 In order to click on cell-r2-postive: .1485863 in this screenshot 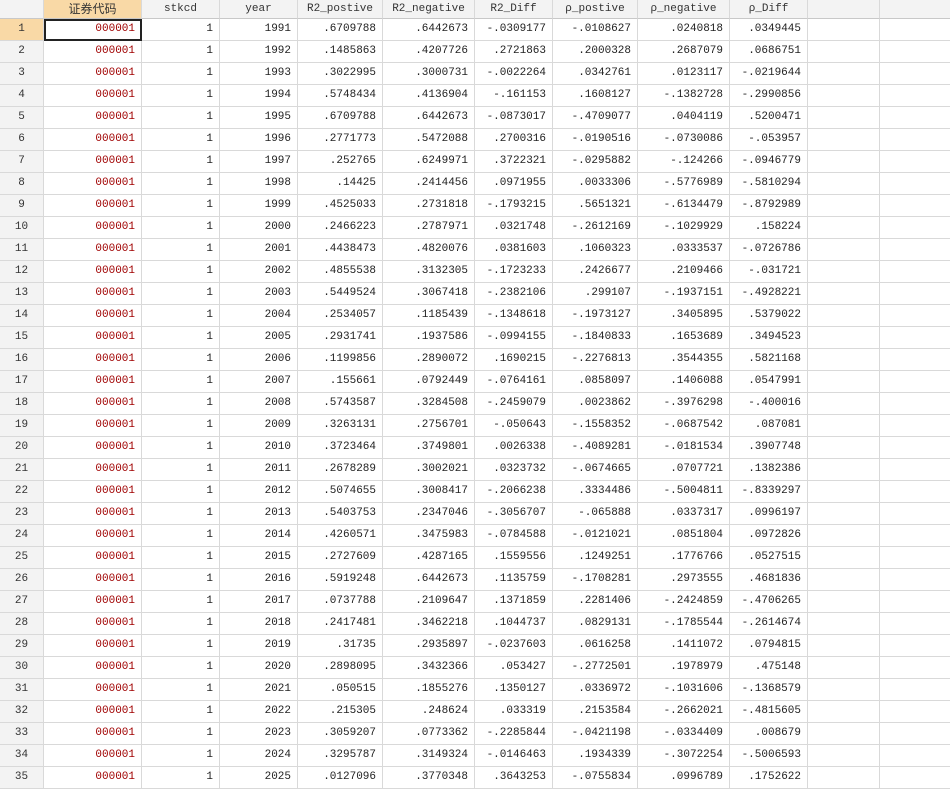, I will do `click(340, 52)`.